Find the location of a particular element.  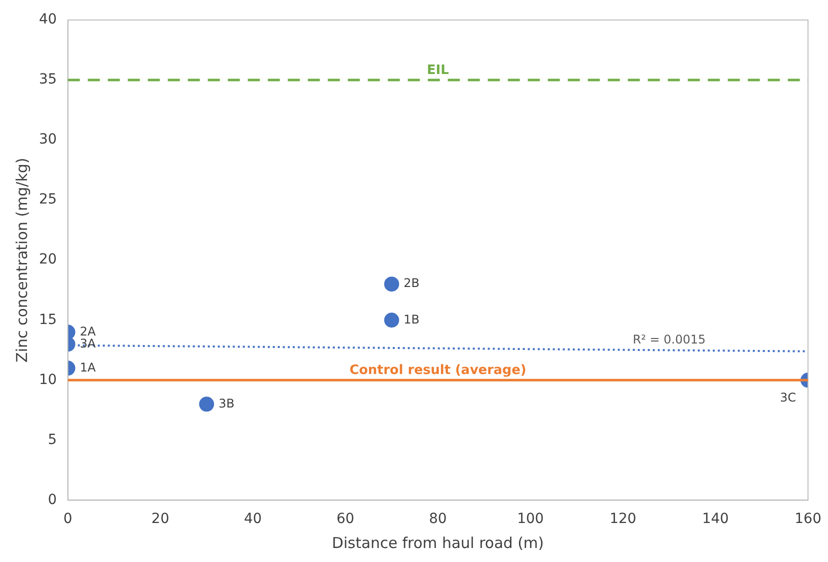

y-tick-label: 30 is located at coordinates (47, 140).